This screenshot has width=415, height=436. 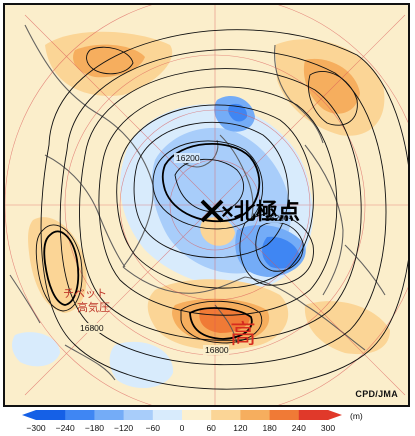 What do you see at coordinates (36, 349) in the screenshot?
I see `negative-anomaly-southwest` at bounding box center [36, 349].